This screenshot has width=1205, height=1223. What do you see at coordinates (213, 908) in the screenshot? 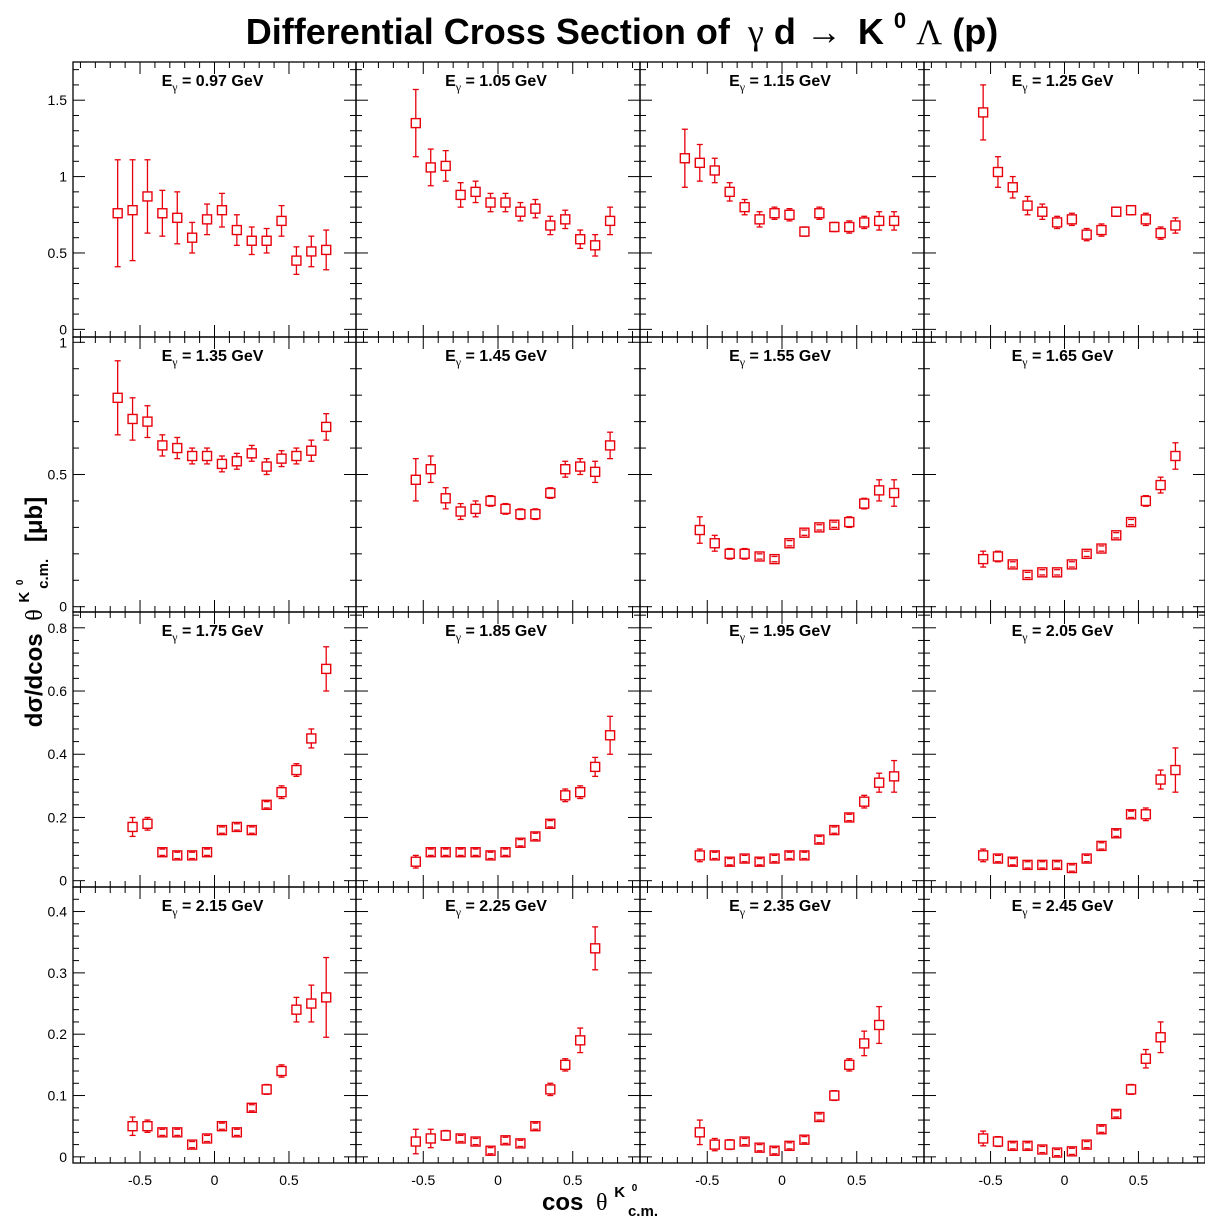
I see `panel-energy-label: Eγ = 2.15 GeV` at bounding box center [213, 908].